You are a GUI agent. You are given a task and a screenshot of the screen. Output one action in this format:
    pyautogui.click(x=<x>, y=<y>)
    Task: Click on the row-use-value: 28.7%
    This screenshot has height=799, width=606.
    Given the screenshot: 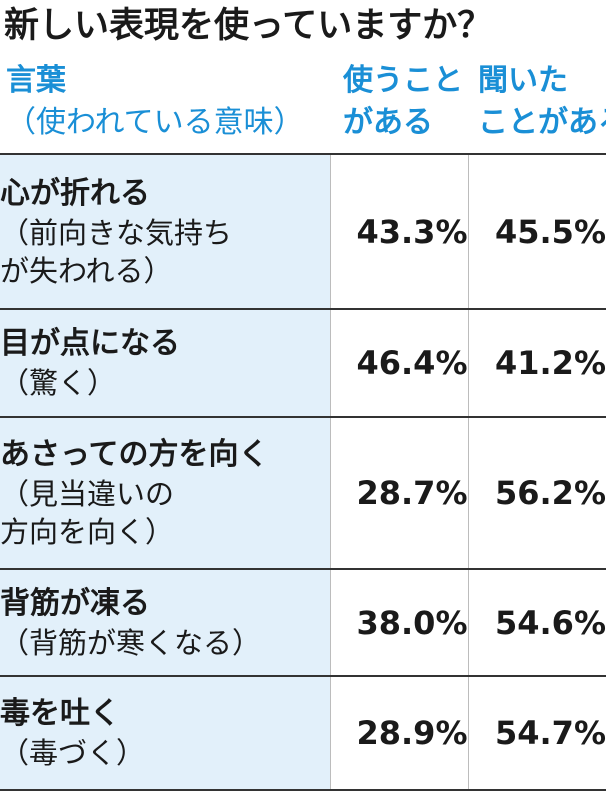 What is the action you would take?
    pyautogui.click(x=399, y=492)
    